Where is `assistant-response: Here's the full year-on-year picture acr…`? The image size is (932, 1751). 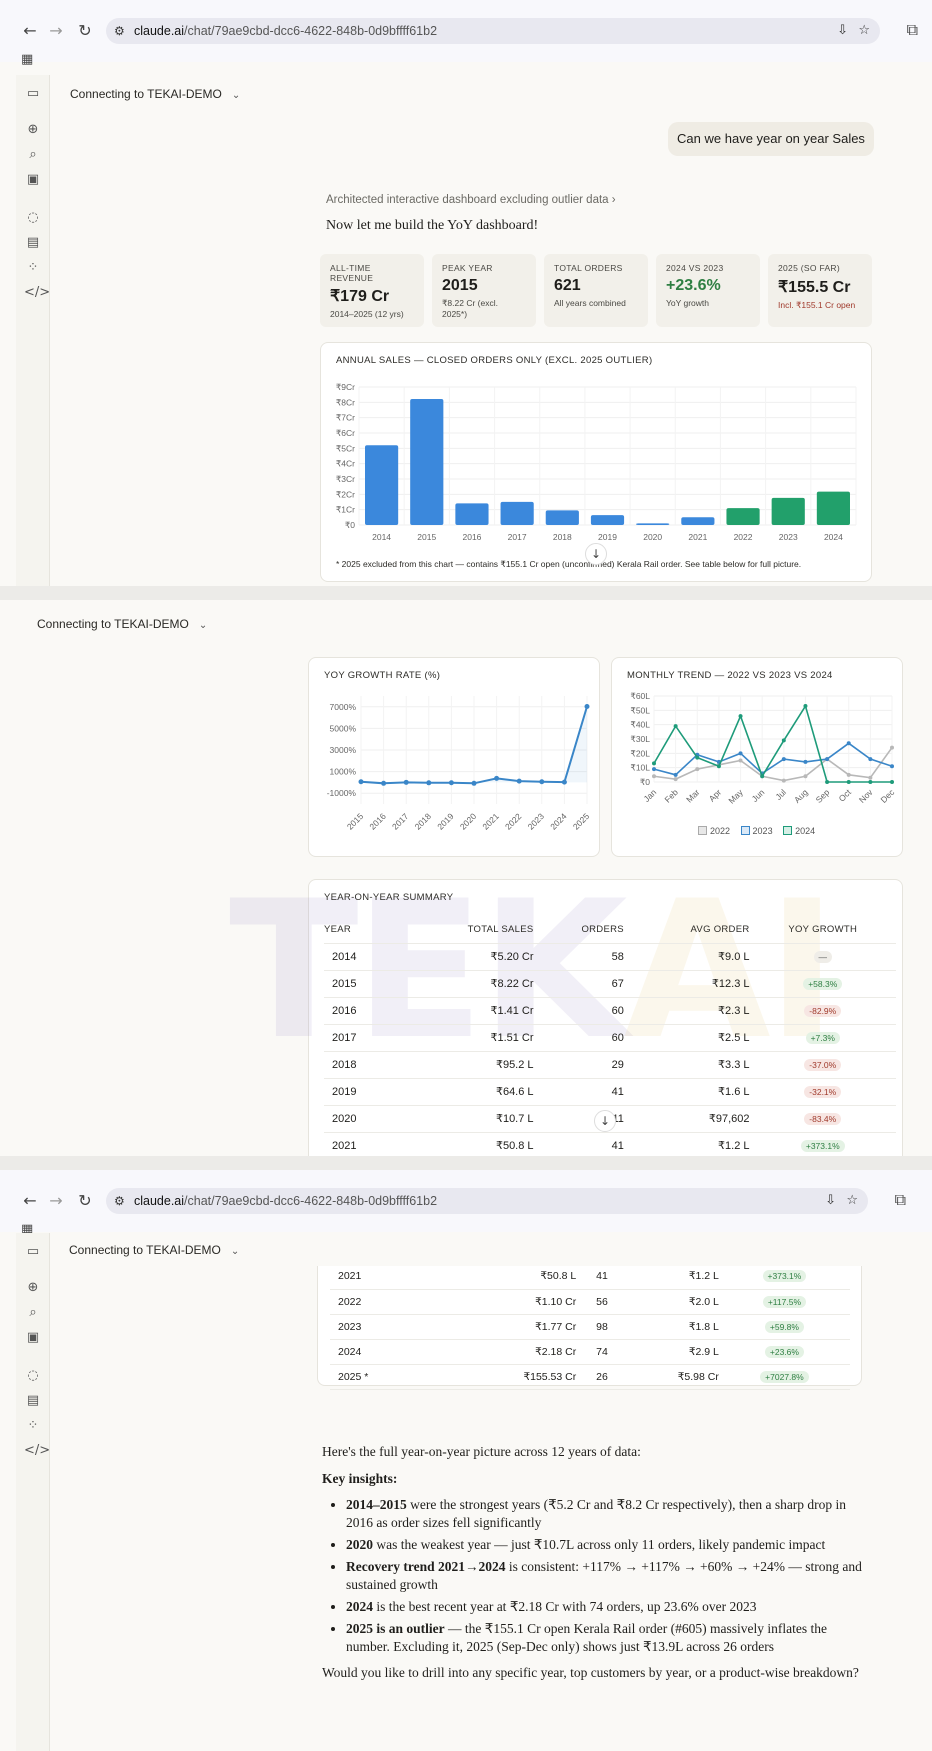
assistant-response: Here's the full year-on-year picture acr… is located at coordinates (592, 1562).